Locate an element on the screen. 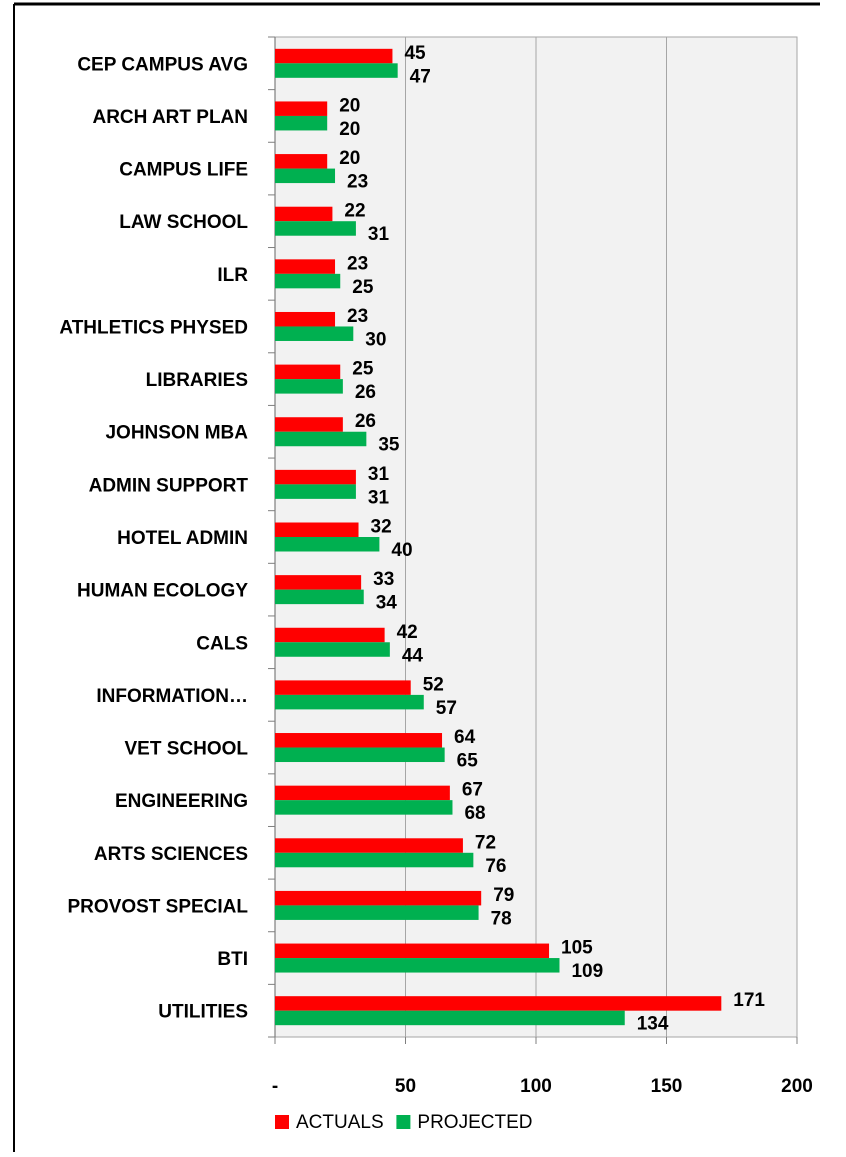 The height and width of the screenshot is (1157, 846). category-label: ARCH ART PLAN is located at coordinates (170, 117).